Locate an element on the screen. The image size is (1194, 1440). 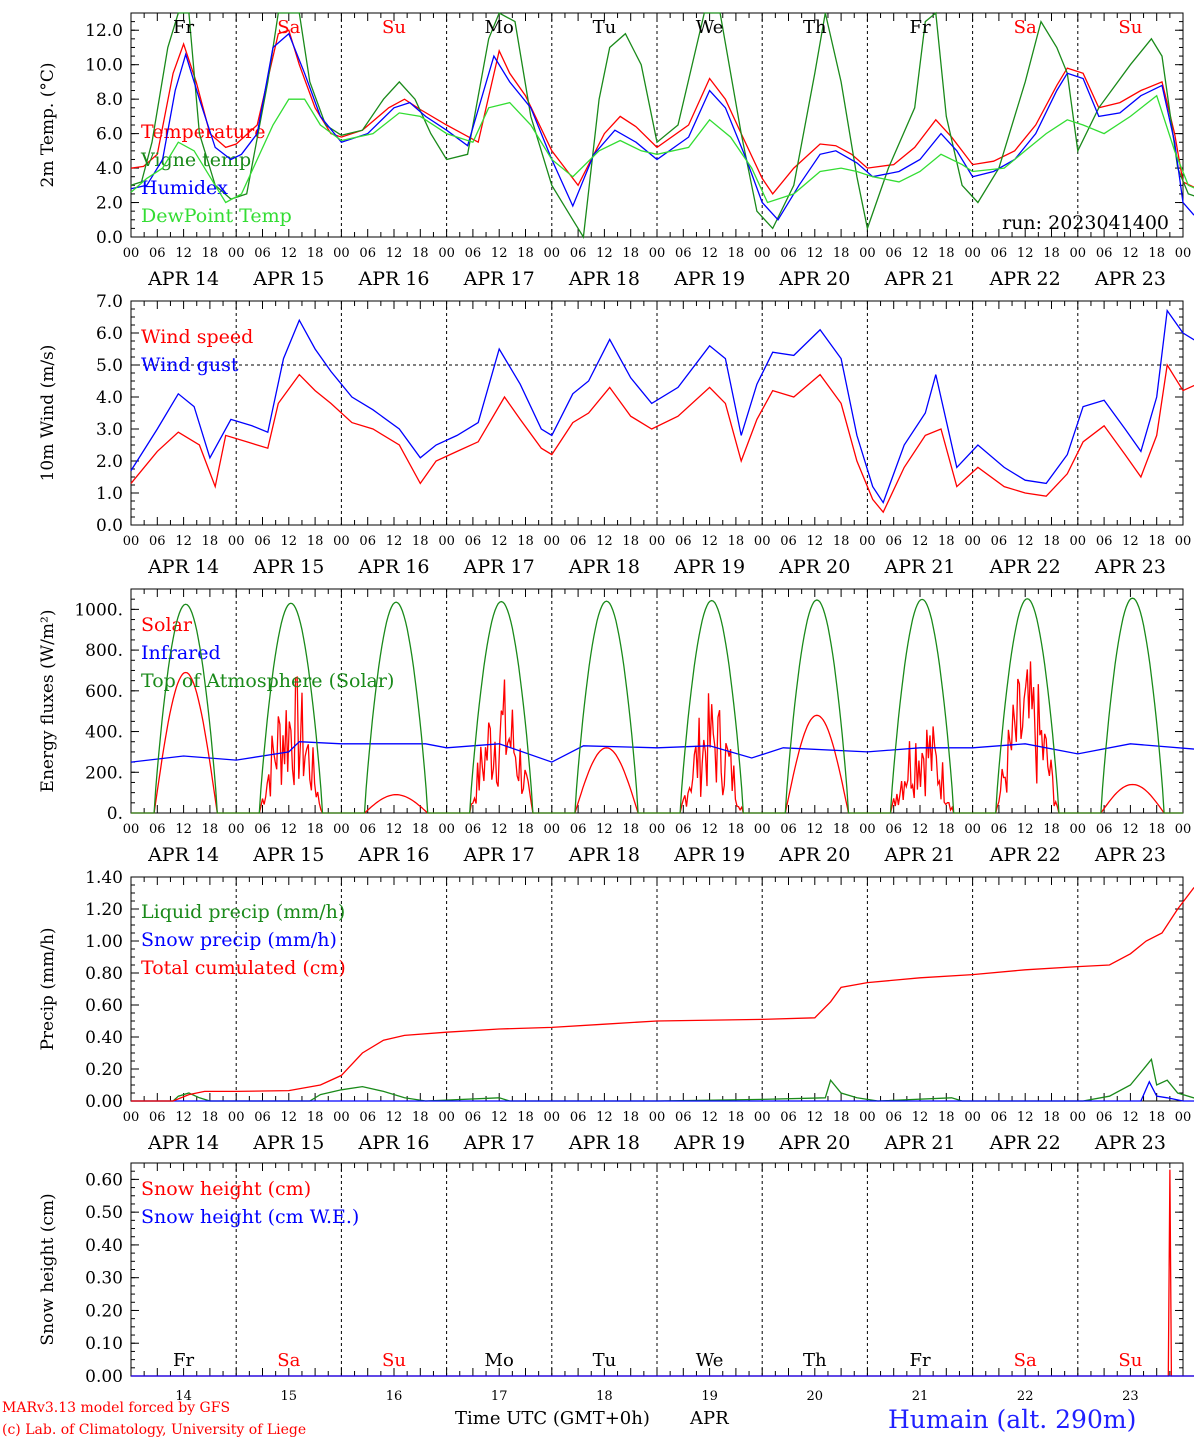
series-line-wind-speed is located at coordinates (662, 438).